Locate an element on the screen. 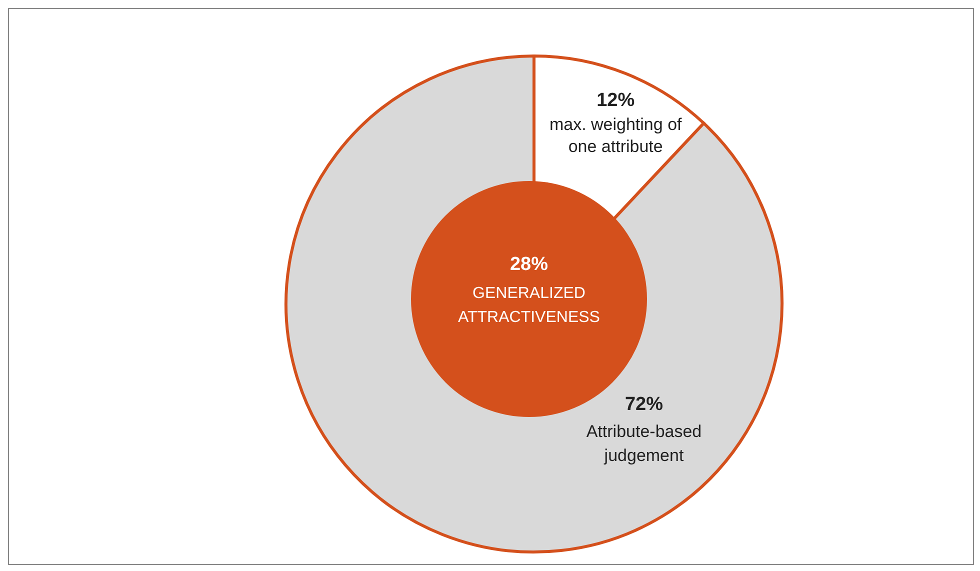 The width and height of the screenshot is (980, 571). text: Attribute-based judgement is located at coordinates (644, 444).